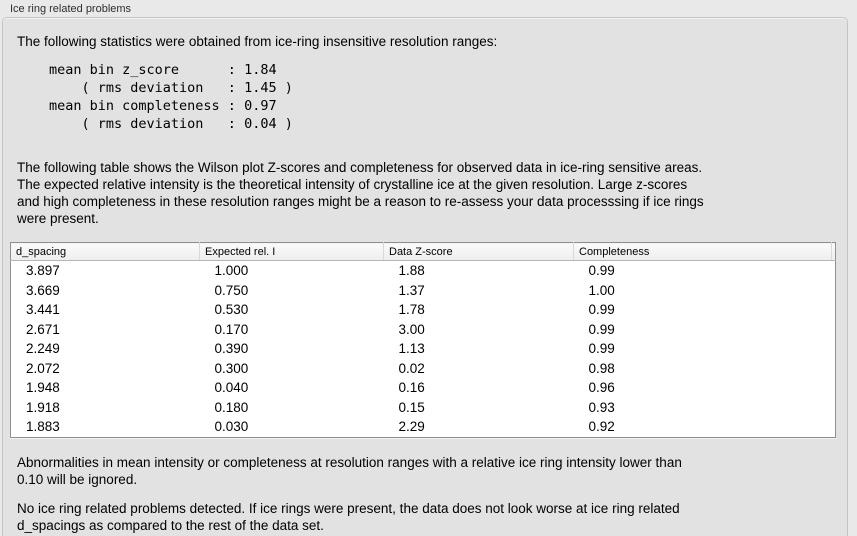 This screenshot has width=857, height=536. I want to click on table-row: 1.918 0.180 0.15 0.93, so click(423, 408).